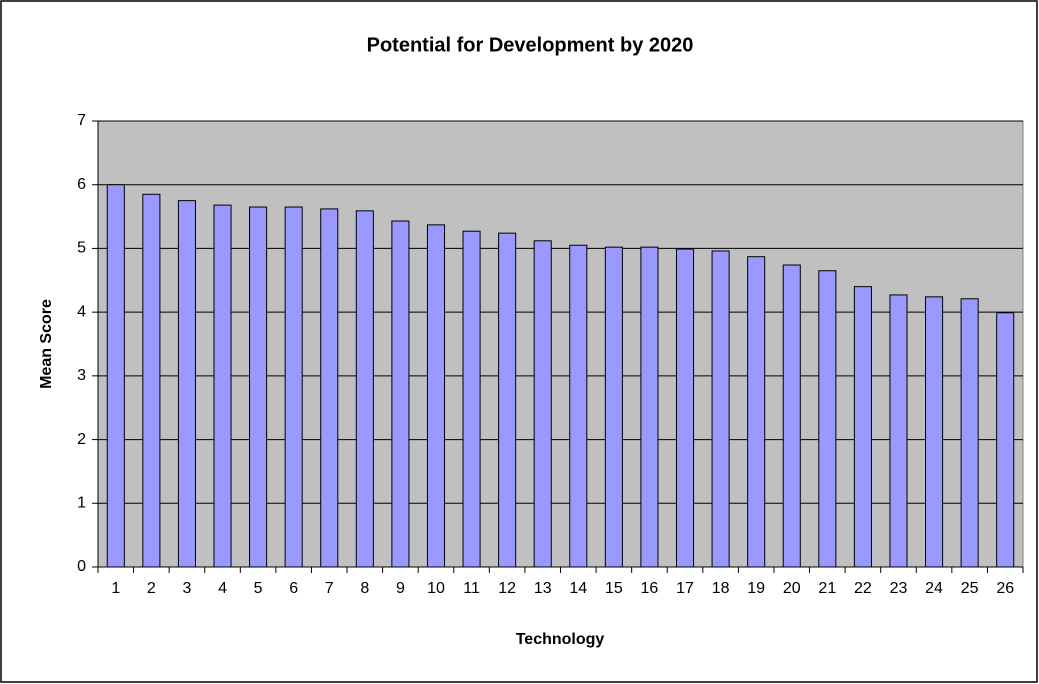  What do you see at coordinates (685, 588) in the screenshot?
I see `x-tick-label: 17` at bounding box center [685, 588].